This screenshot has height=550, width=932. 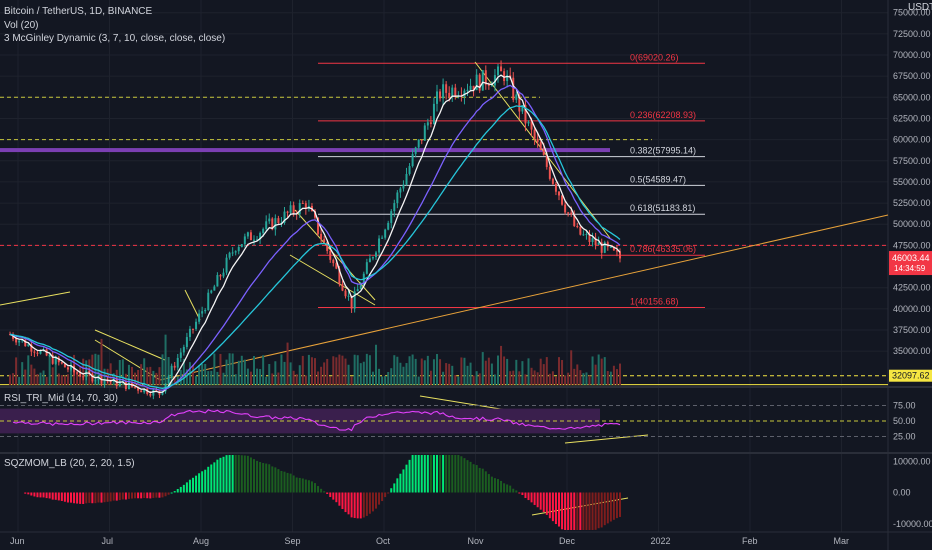 I want to click on trendline, so click(x=332, y=280).